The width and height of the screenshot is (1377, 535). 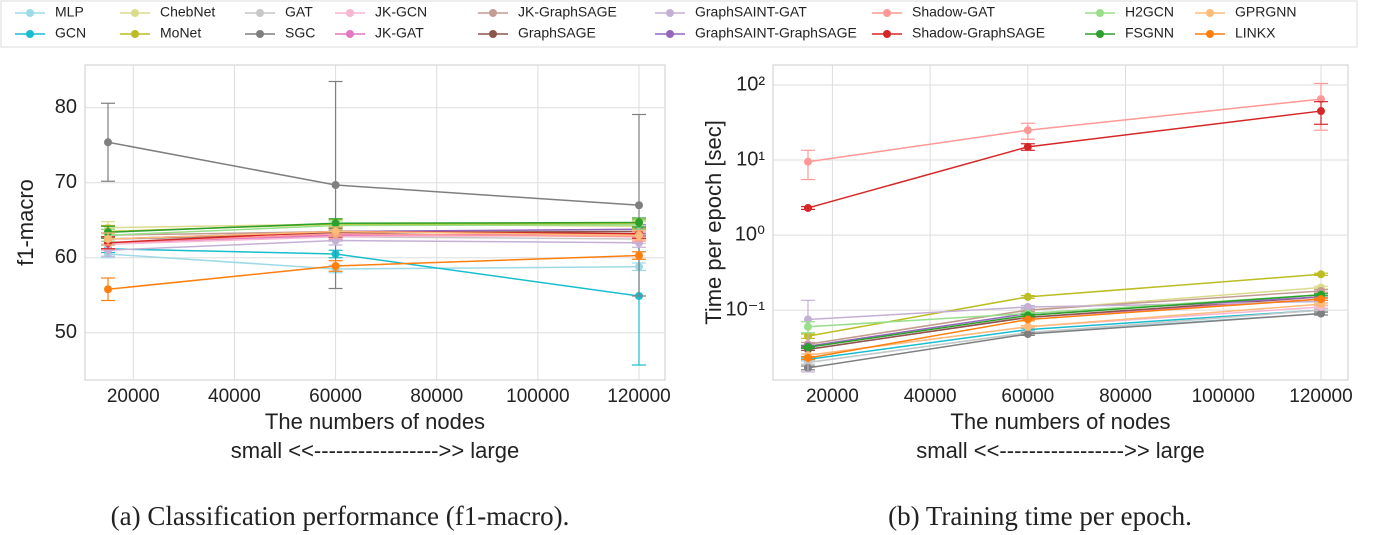 What do you see at coordinates (750, 84) in the screenshot?
I see `y-tick-label: 10²` at bounding box center [750, 84].